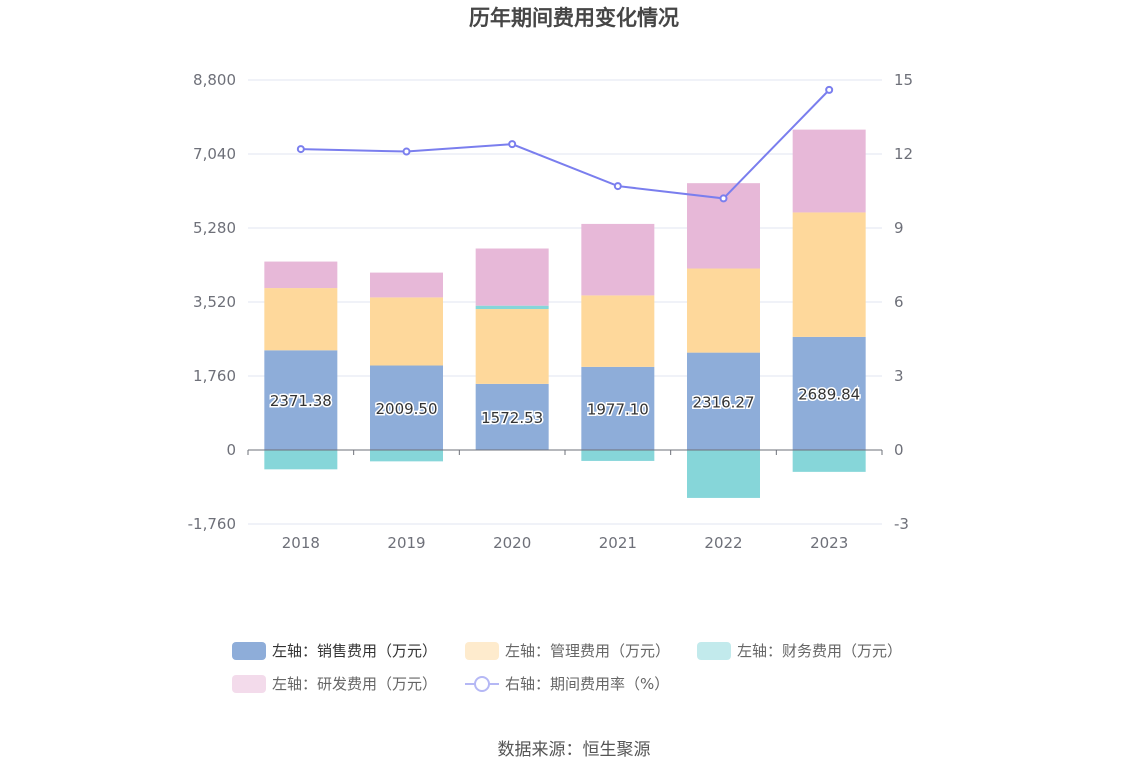  I want to click on legend-item: 左轴：研发费用（万元）, so click(334, 684).